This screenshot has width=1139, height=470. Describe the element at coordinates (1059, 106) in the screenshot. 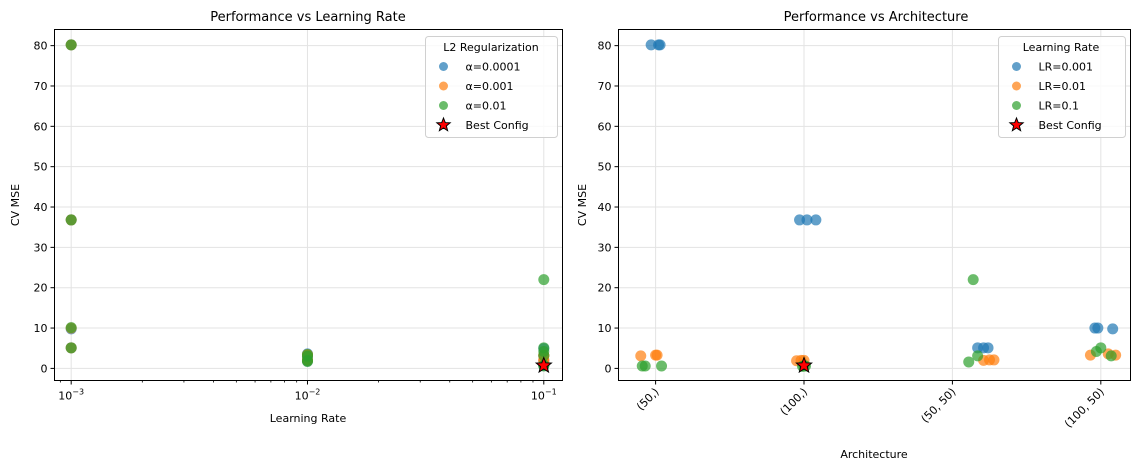

I see `legend-label: LR=0.1` at that location.